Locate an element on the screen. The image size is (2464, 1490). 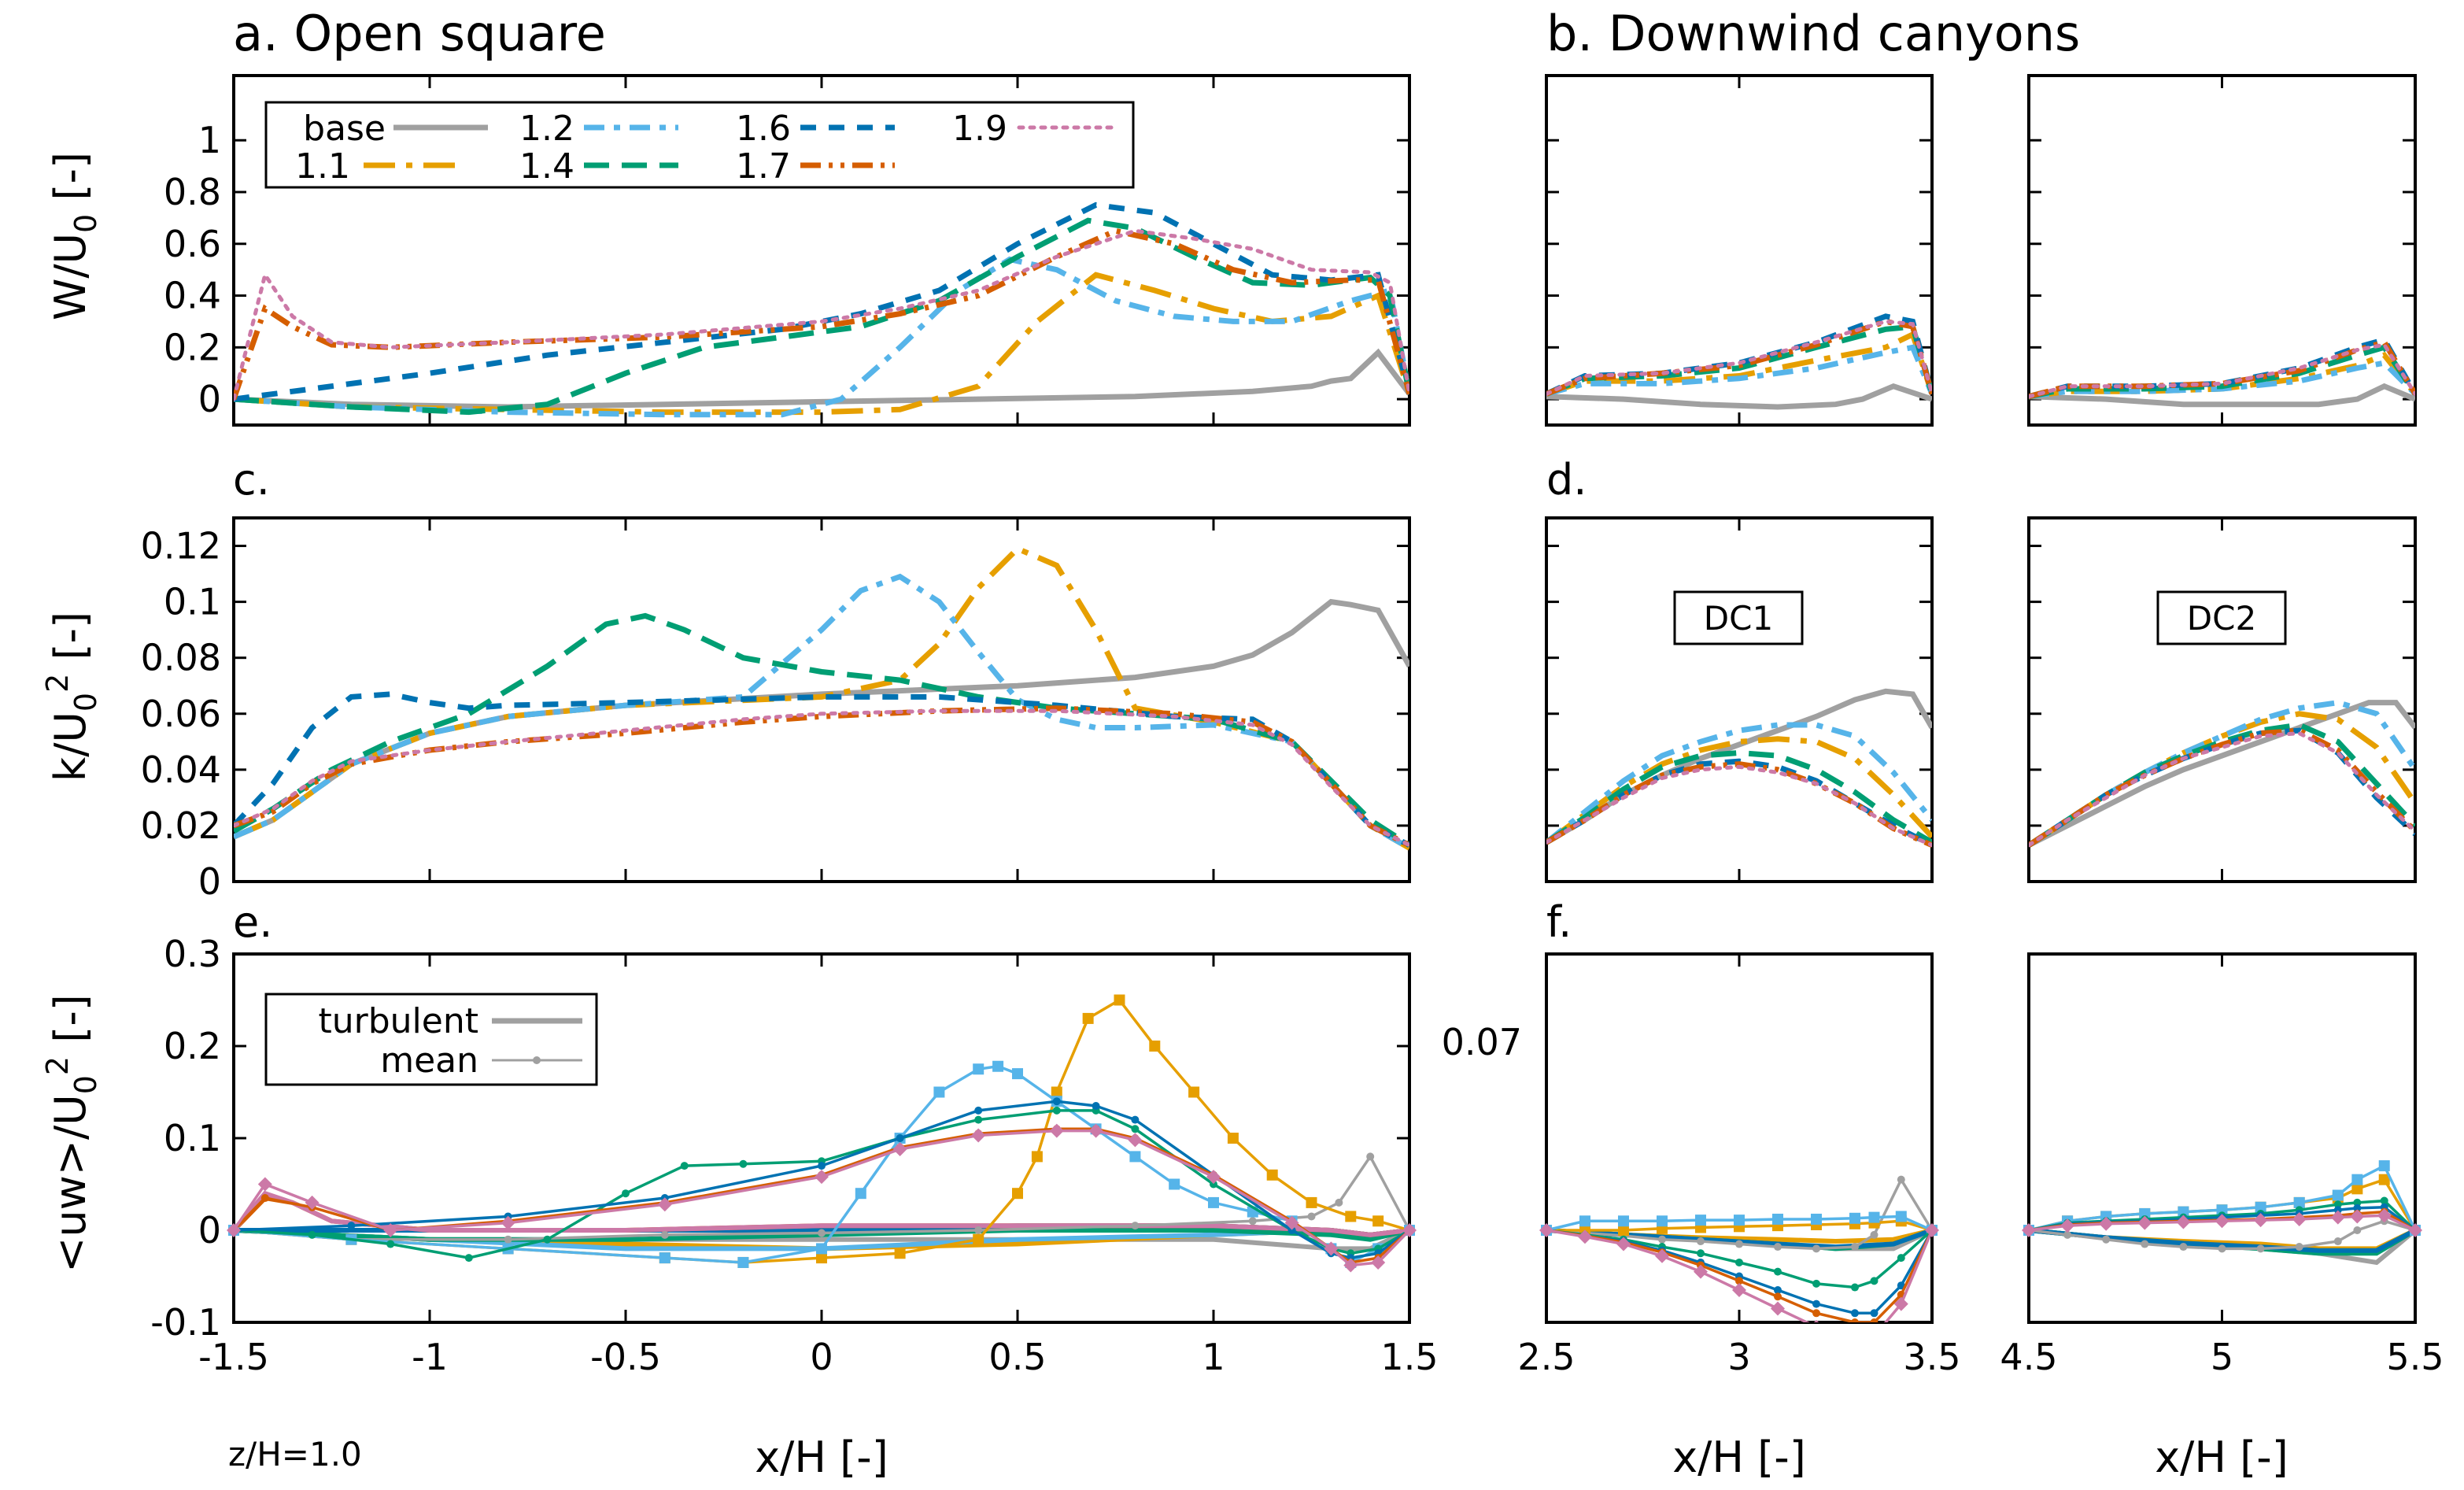
series-line-a-1.6 is located at coordinates (821, 302).